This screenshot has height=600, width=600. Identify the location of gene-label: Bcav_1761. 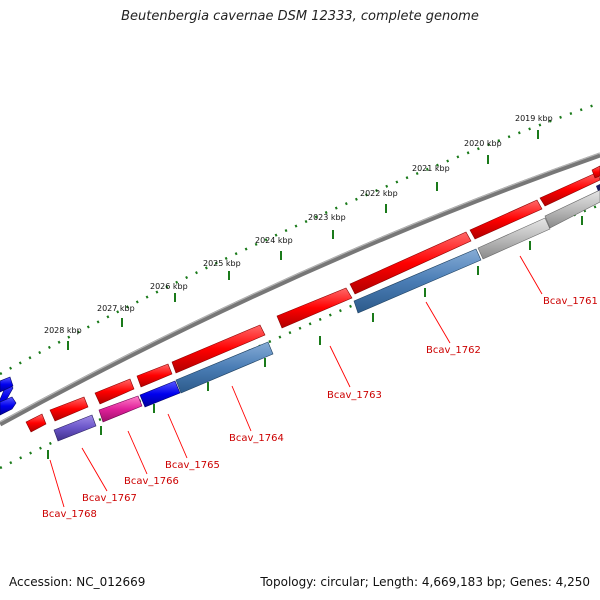
(570, 301).